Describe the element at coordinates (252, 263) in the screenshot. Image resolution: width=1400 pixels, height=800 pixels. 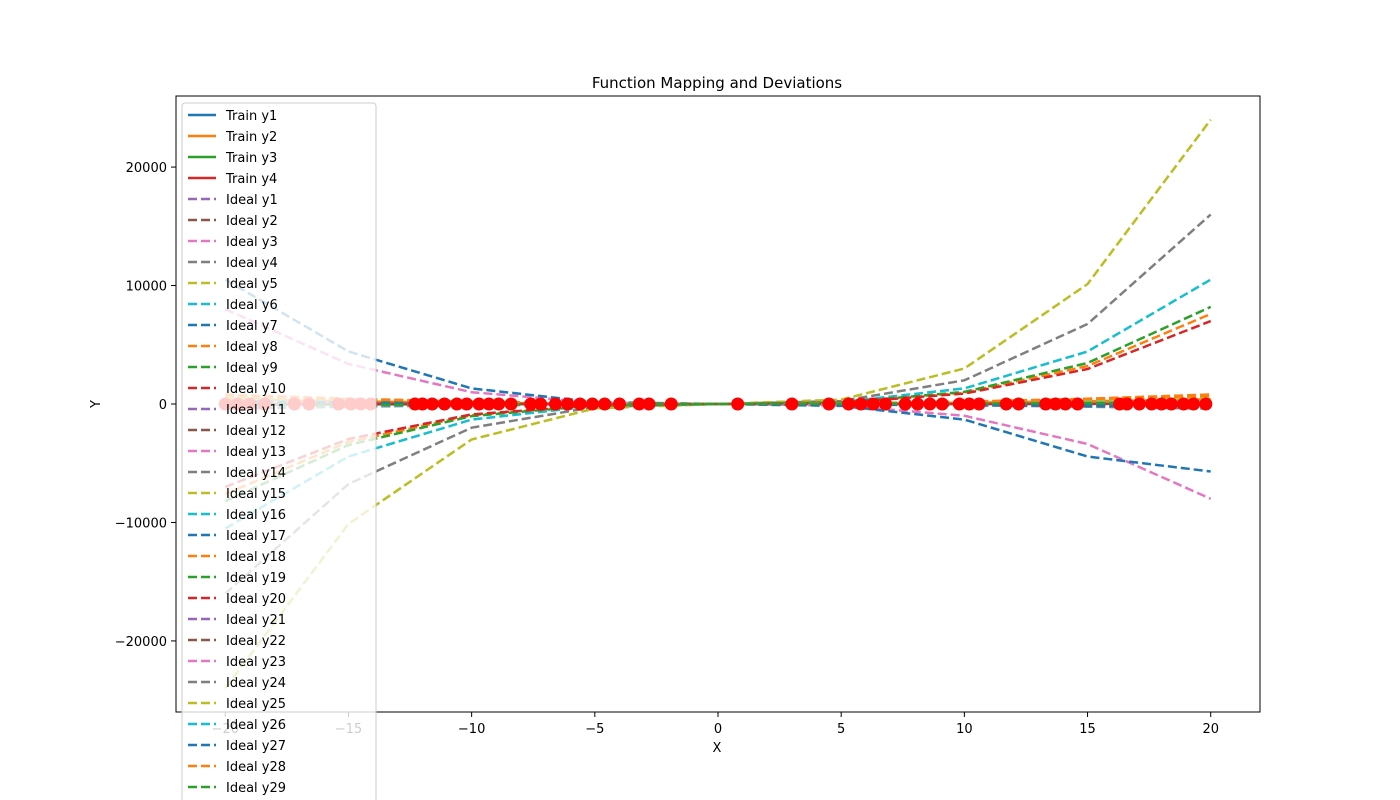
I see `legend-label: Ideal y4` at that location.